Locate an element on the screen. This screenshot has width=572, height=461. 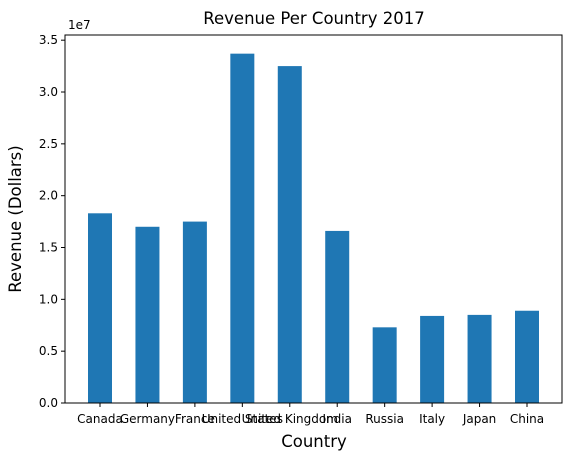
y-axis-label: Revenue (Dollars) is located at coordinates (15, 218).